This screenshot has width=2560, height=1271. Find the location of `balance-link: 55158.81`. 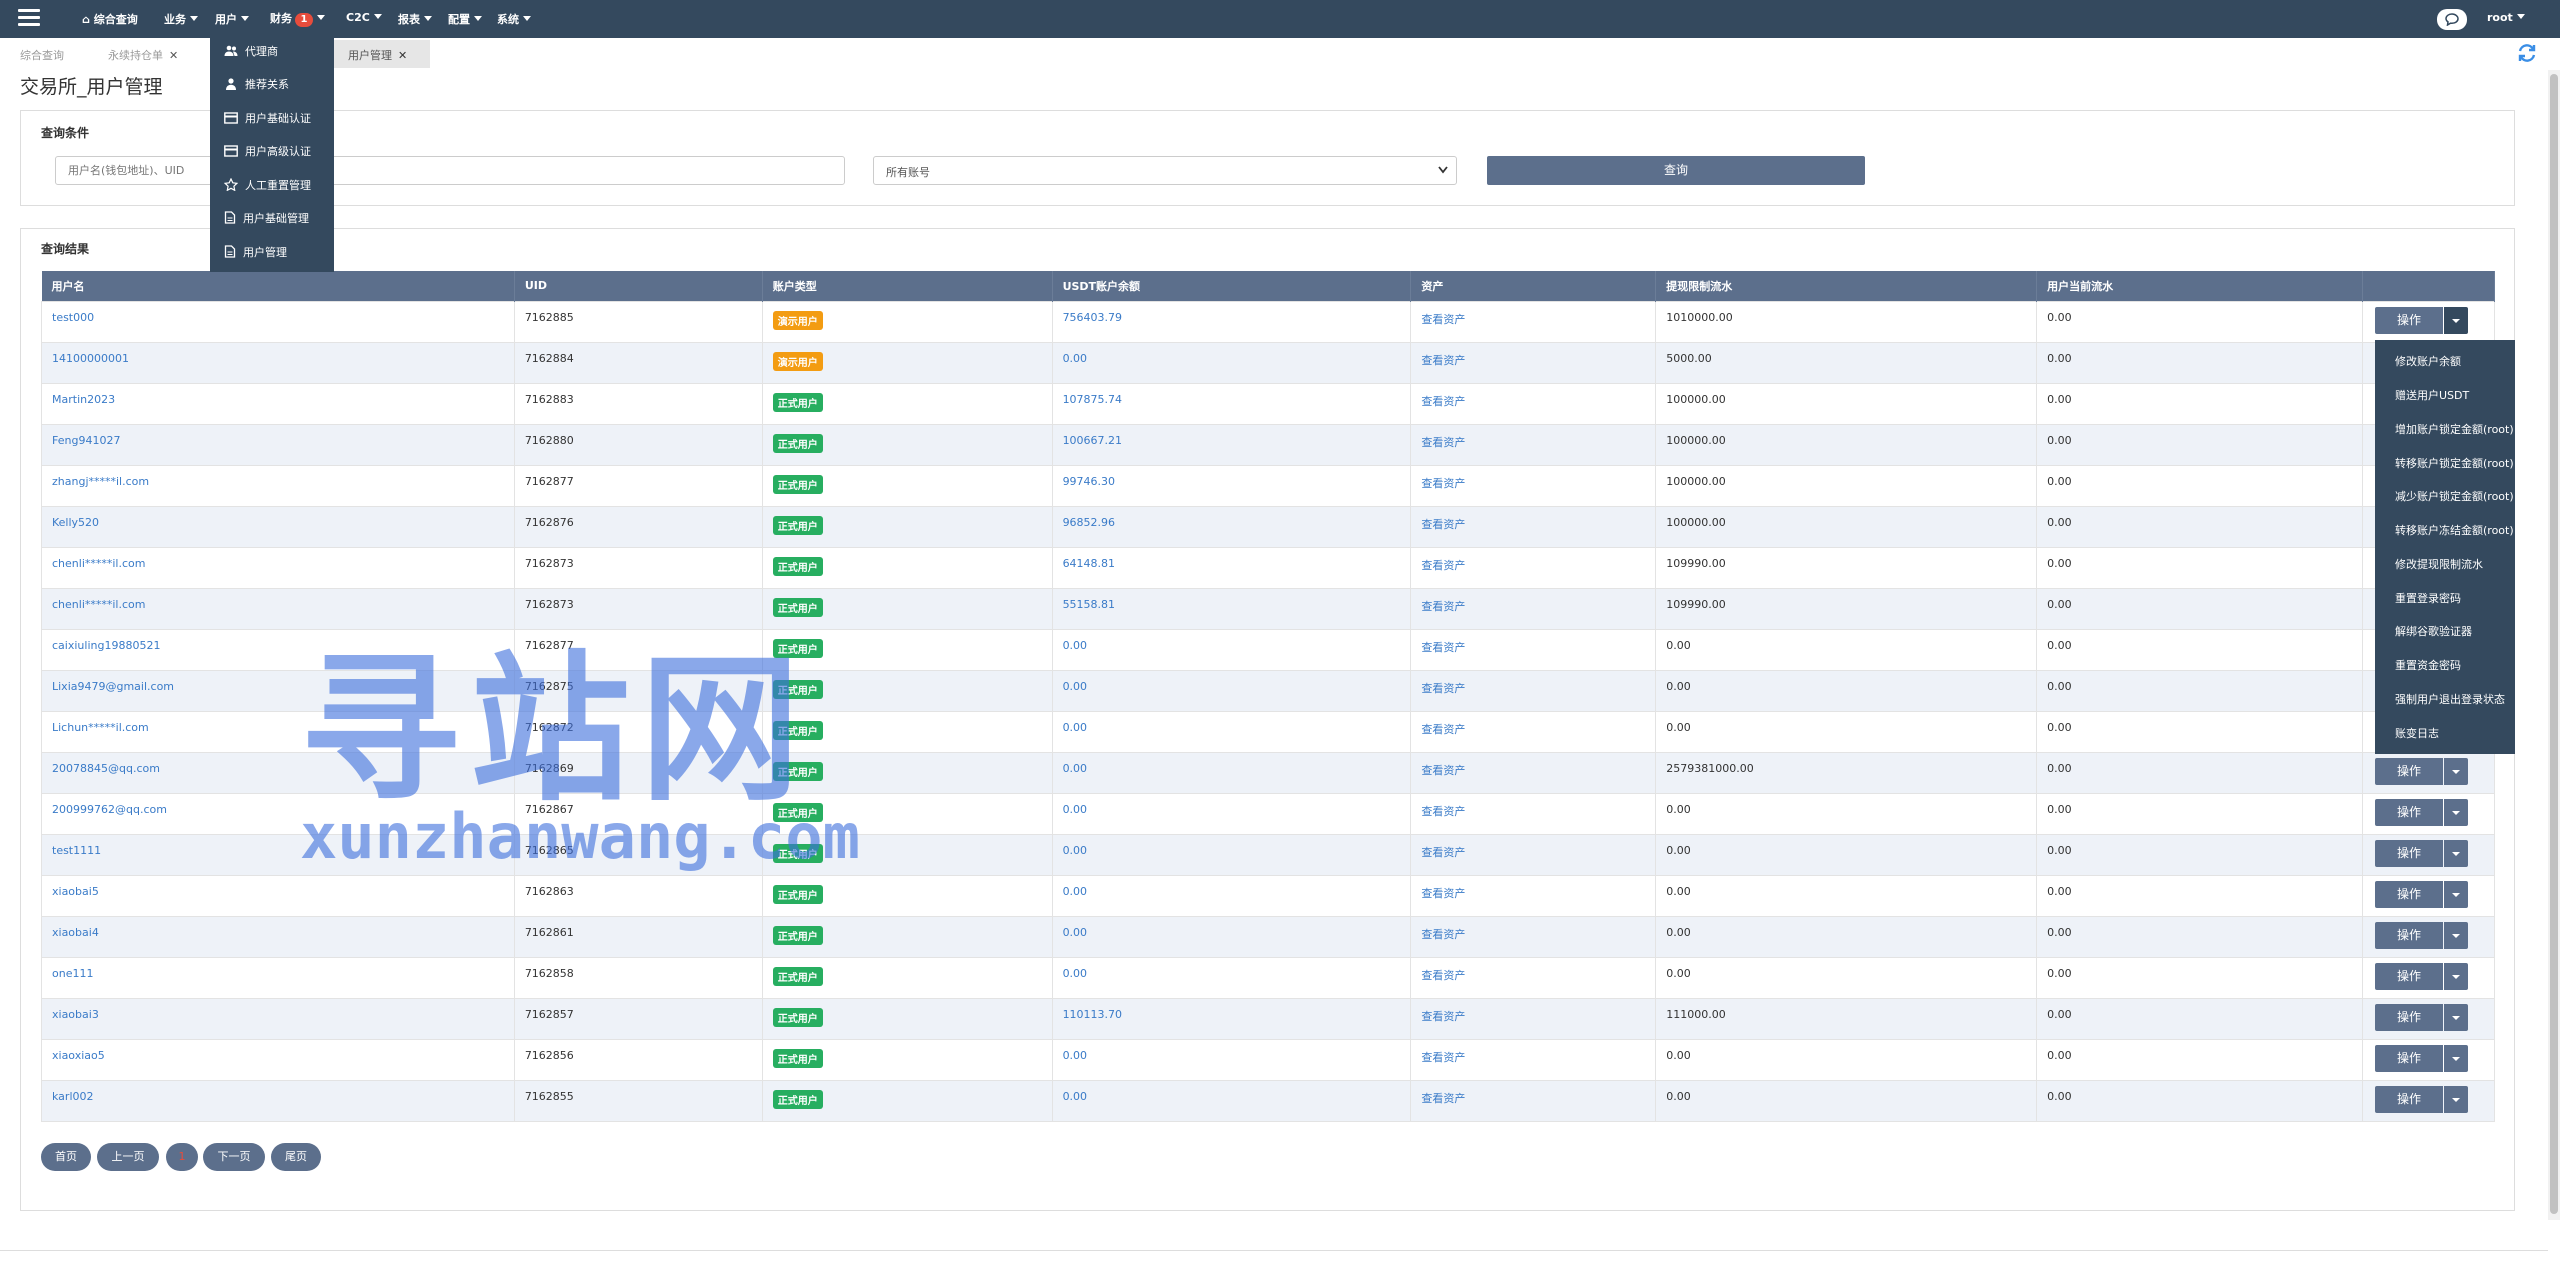

balance-link: 55158.81 is located at coordinates (1089, 604).